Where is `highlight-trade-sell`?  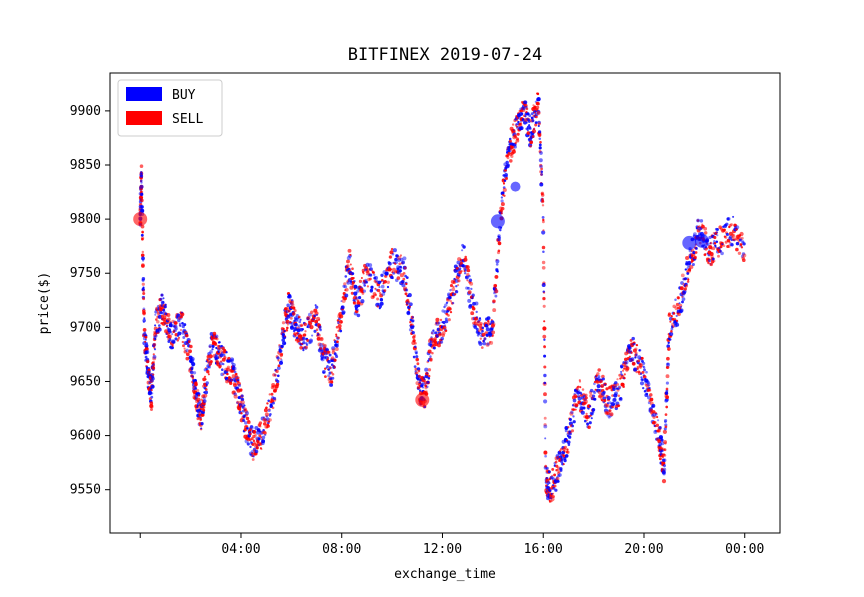 highlight-trade-sell is located at coordinates (422, 399).